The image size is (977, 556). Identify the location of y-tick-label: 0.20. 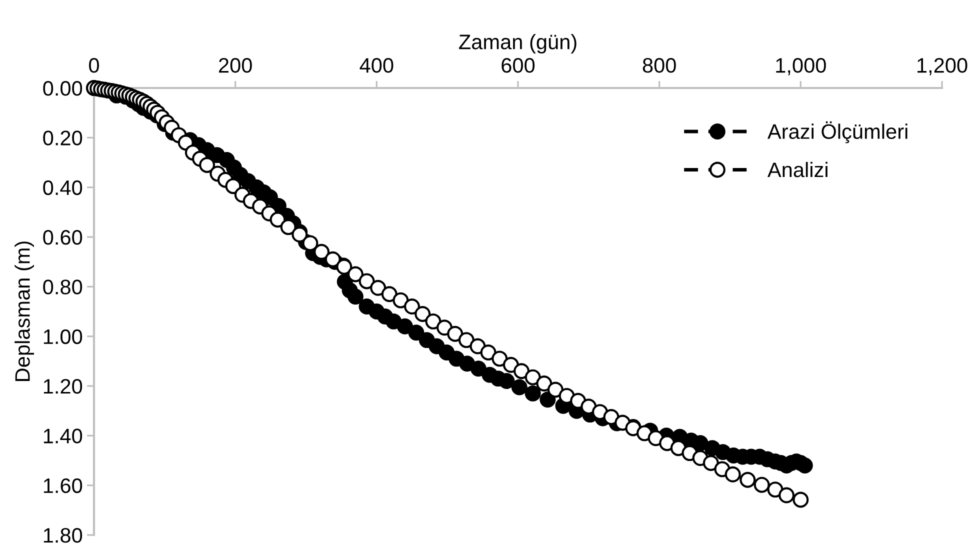
(62, 138).